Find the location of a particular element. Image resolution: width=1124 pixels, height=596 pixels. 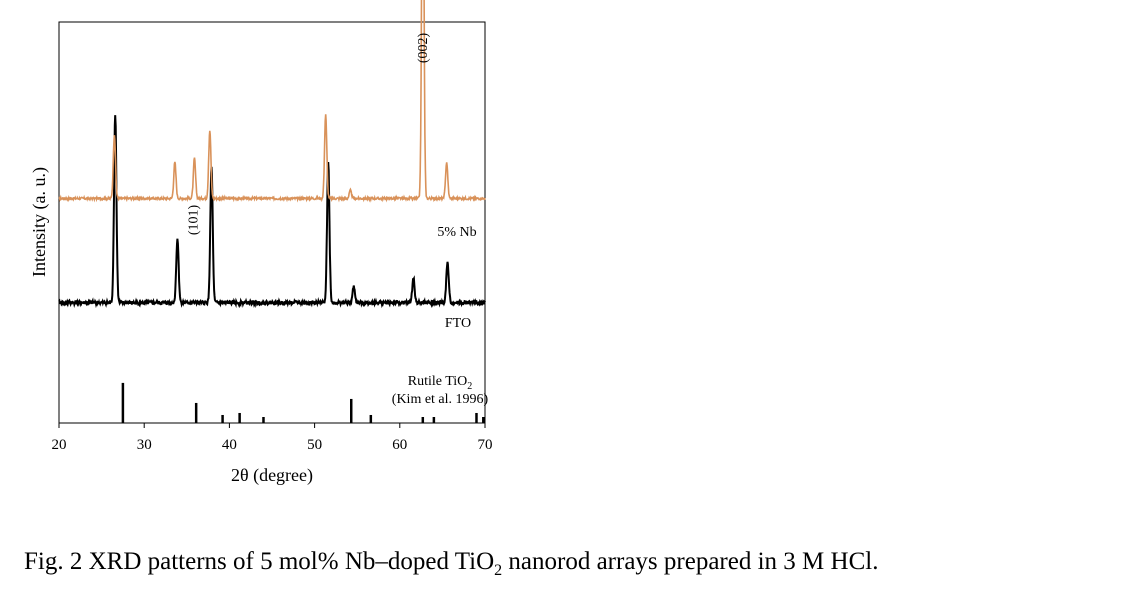

caption-suffix: nanorod arrays prepared in 3 M HCl. is located at coordinates (690, 561).